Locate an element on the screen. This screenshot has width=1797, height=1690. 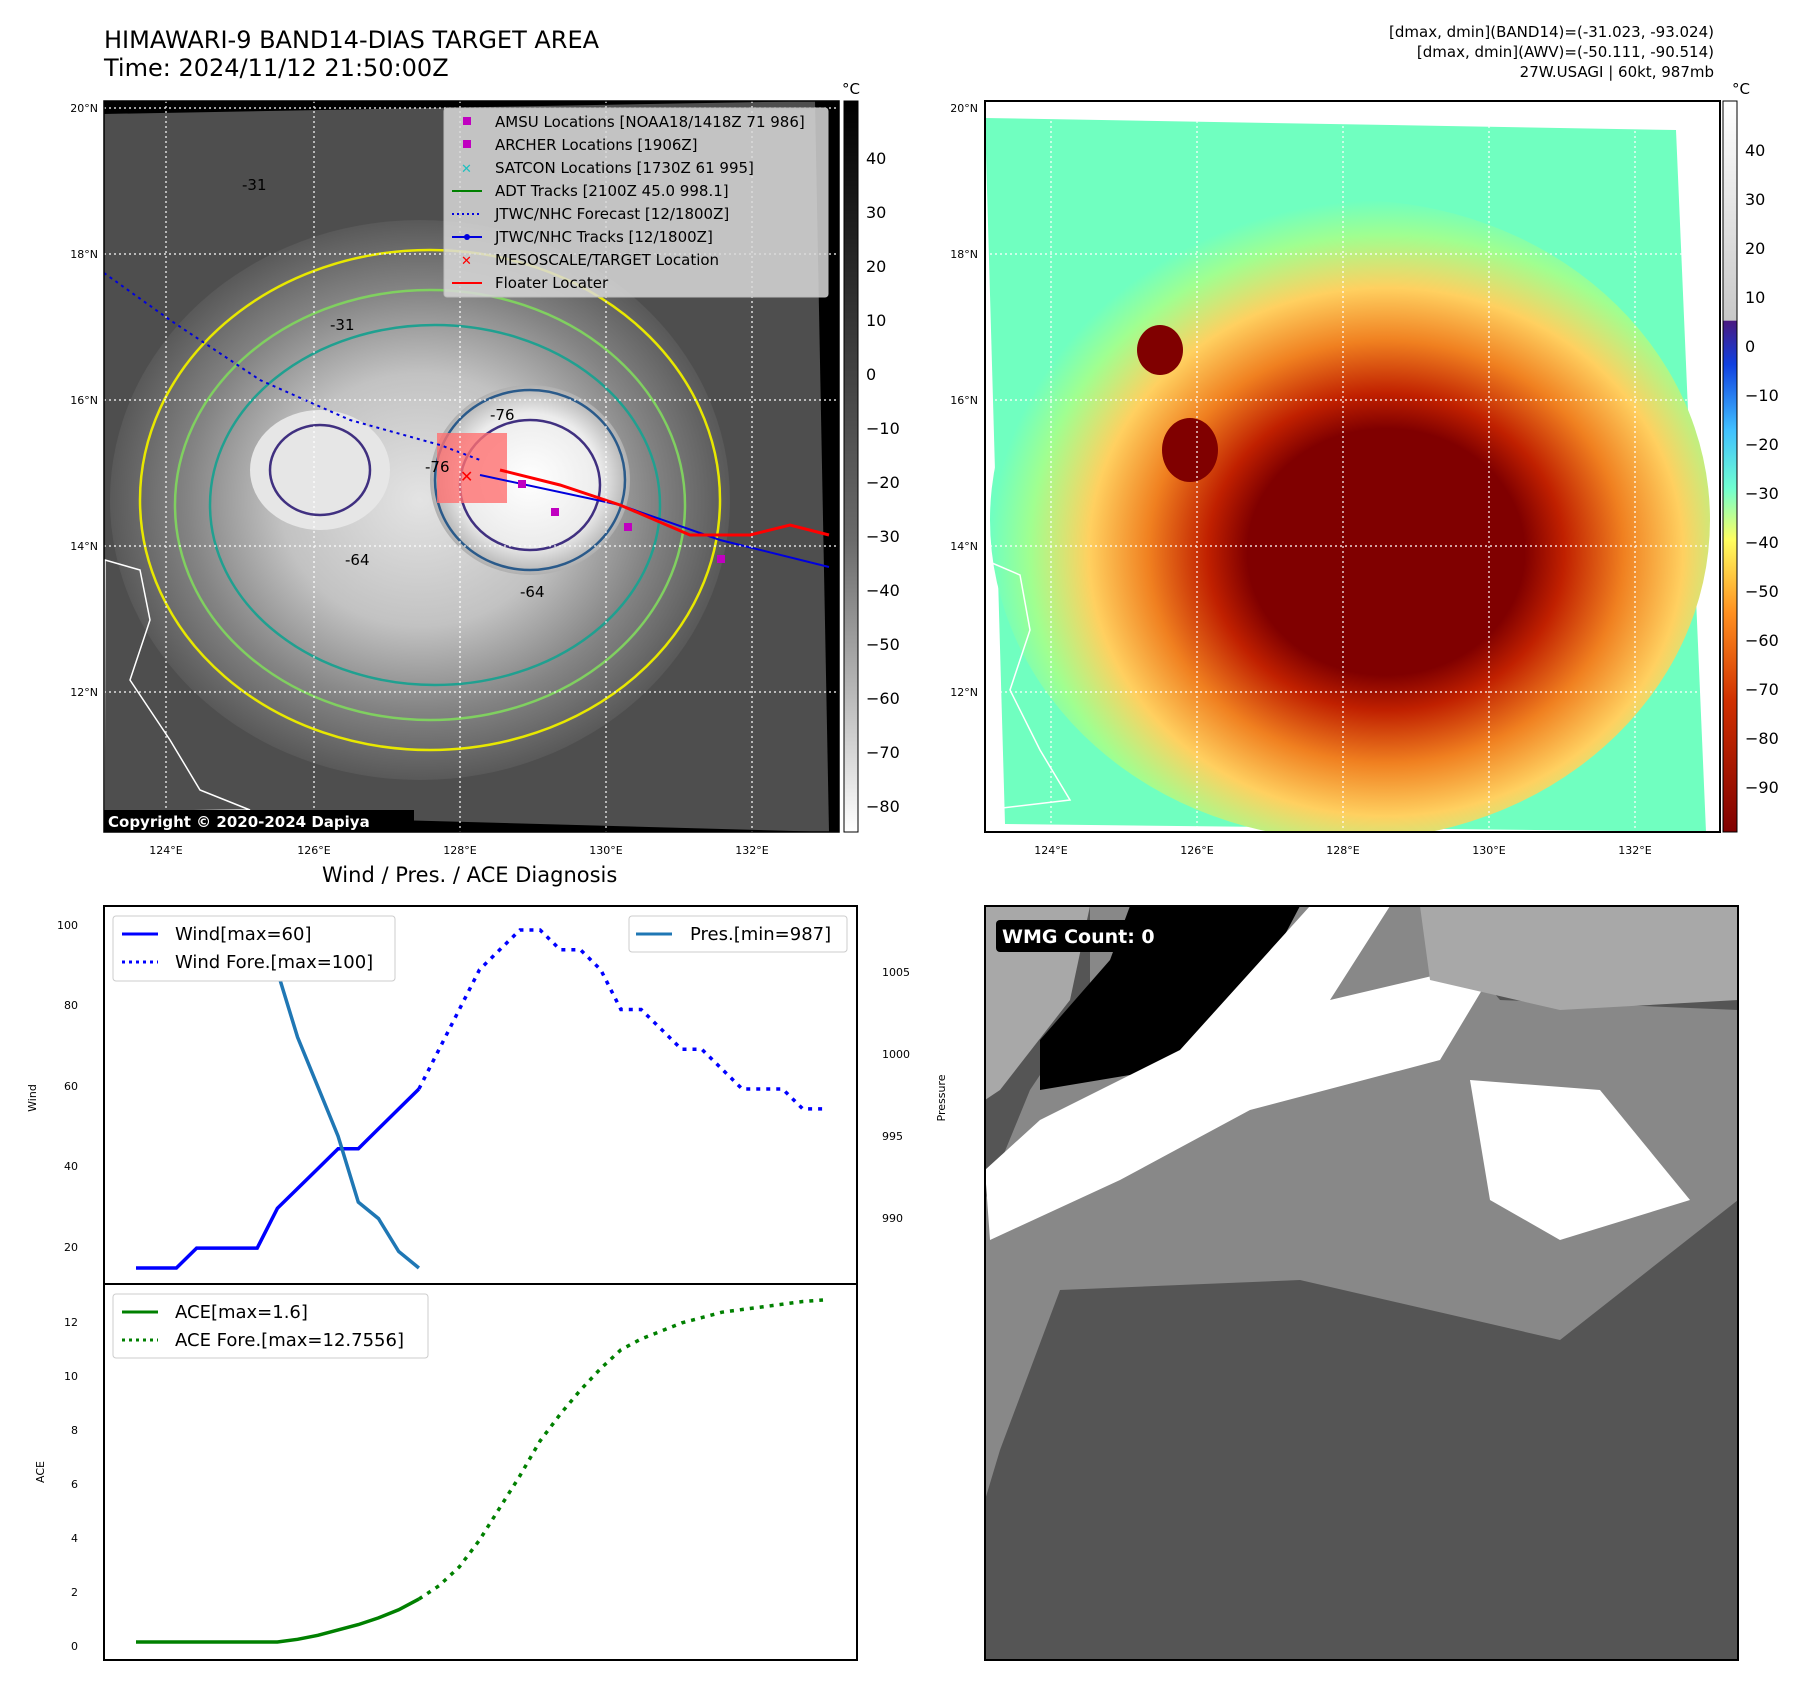
legend-satcon-marker: ✕ is located at coordinates (466, 169).